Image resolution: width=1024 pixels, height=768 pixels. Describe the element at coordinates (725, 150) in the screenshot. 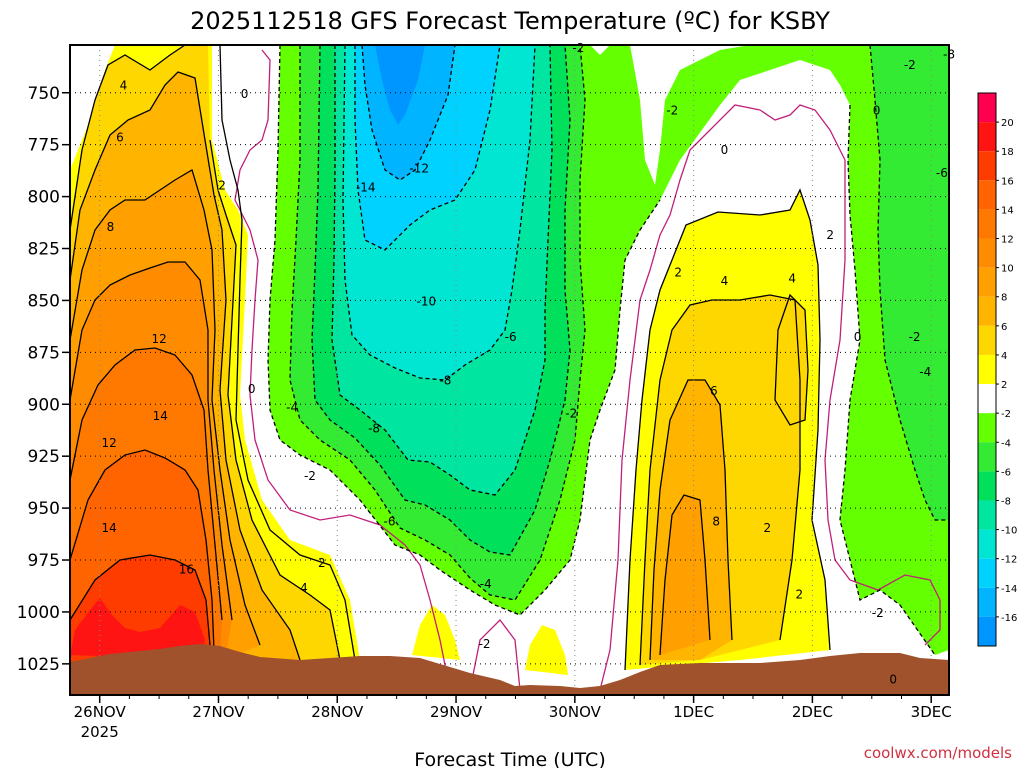

I see `contour-label-26: 0` at that location.